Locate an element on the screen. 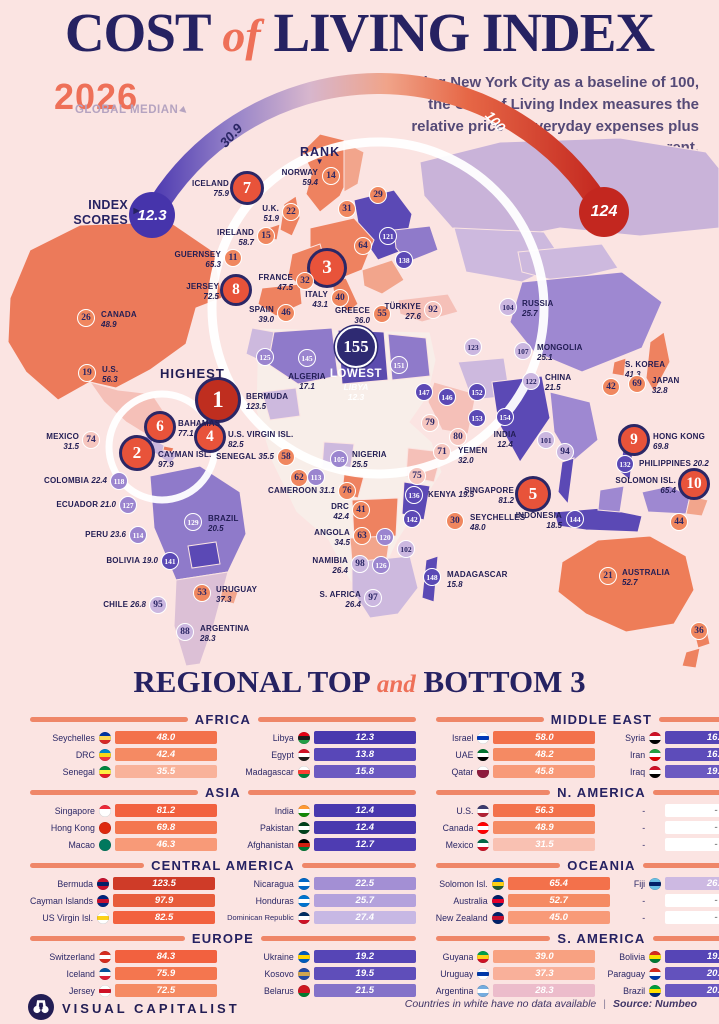 This screenshot has width=719, height=1024. page-title: COST of LIVING INDEX is located at coordinates (359, 32).